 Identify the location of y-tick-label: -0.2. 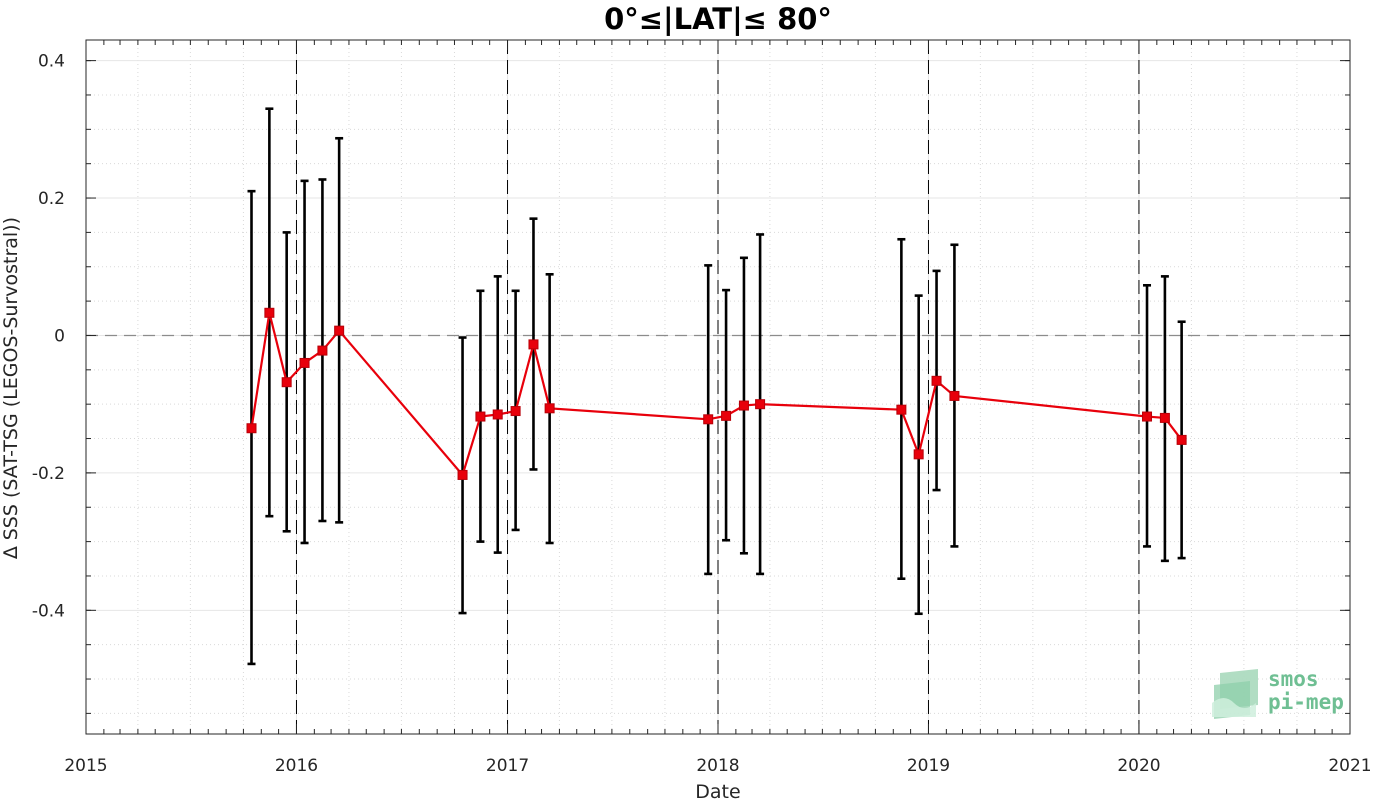
(48, 474).